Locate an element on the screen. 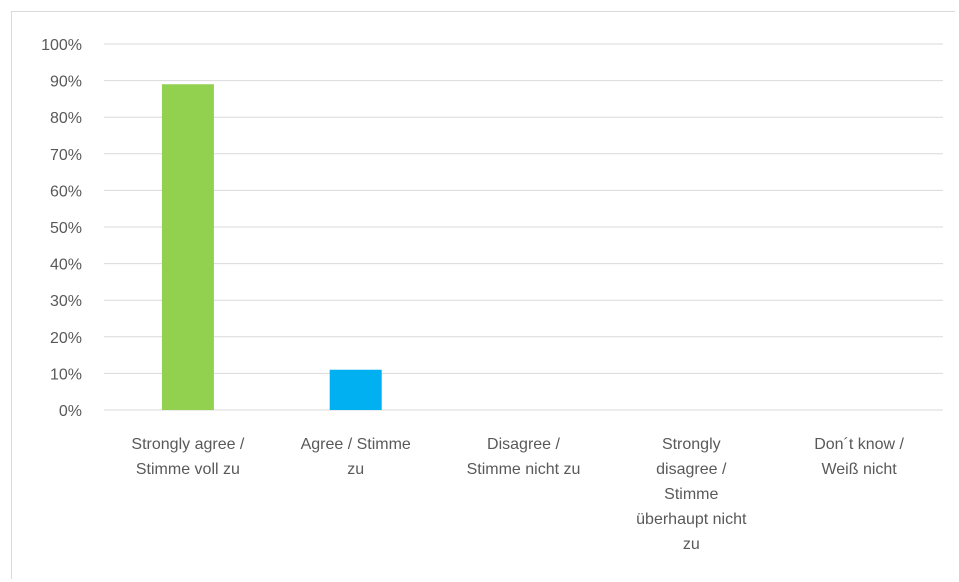 The image size is (959, 582). y-tick-label: 0% is located at coordinates (70, 411).